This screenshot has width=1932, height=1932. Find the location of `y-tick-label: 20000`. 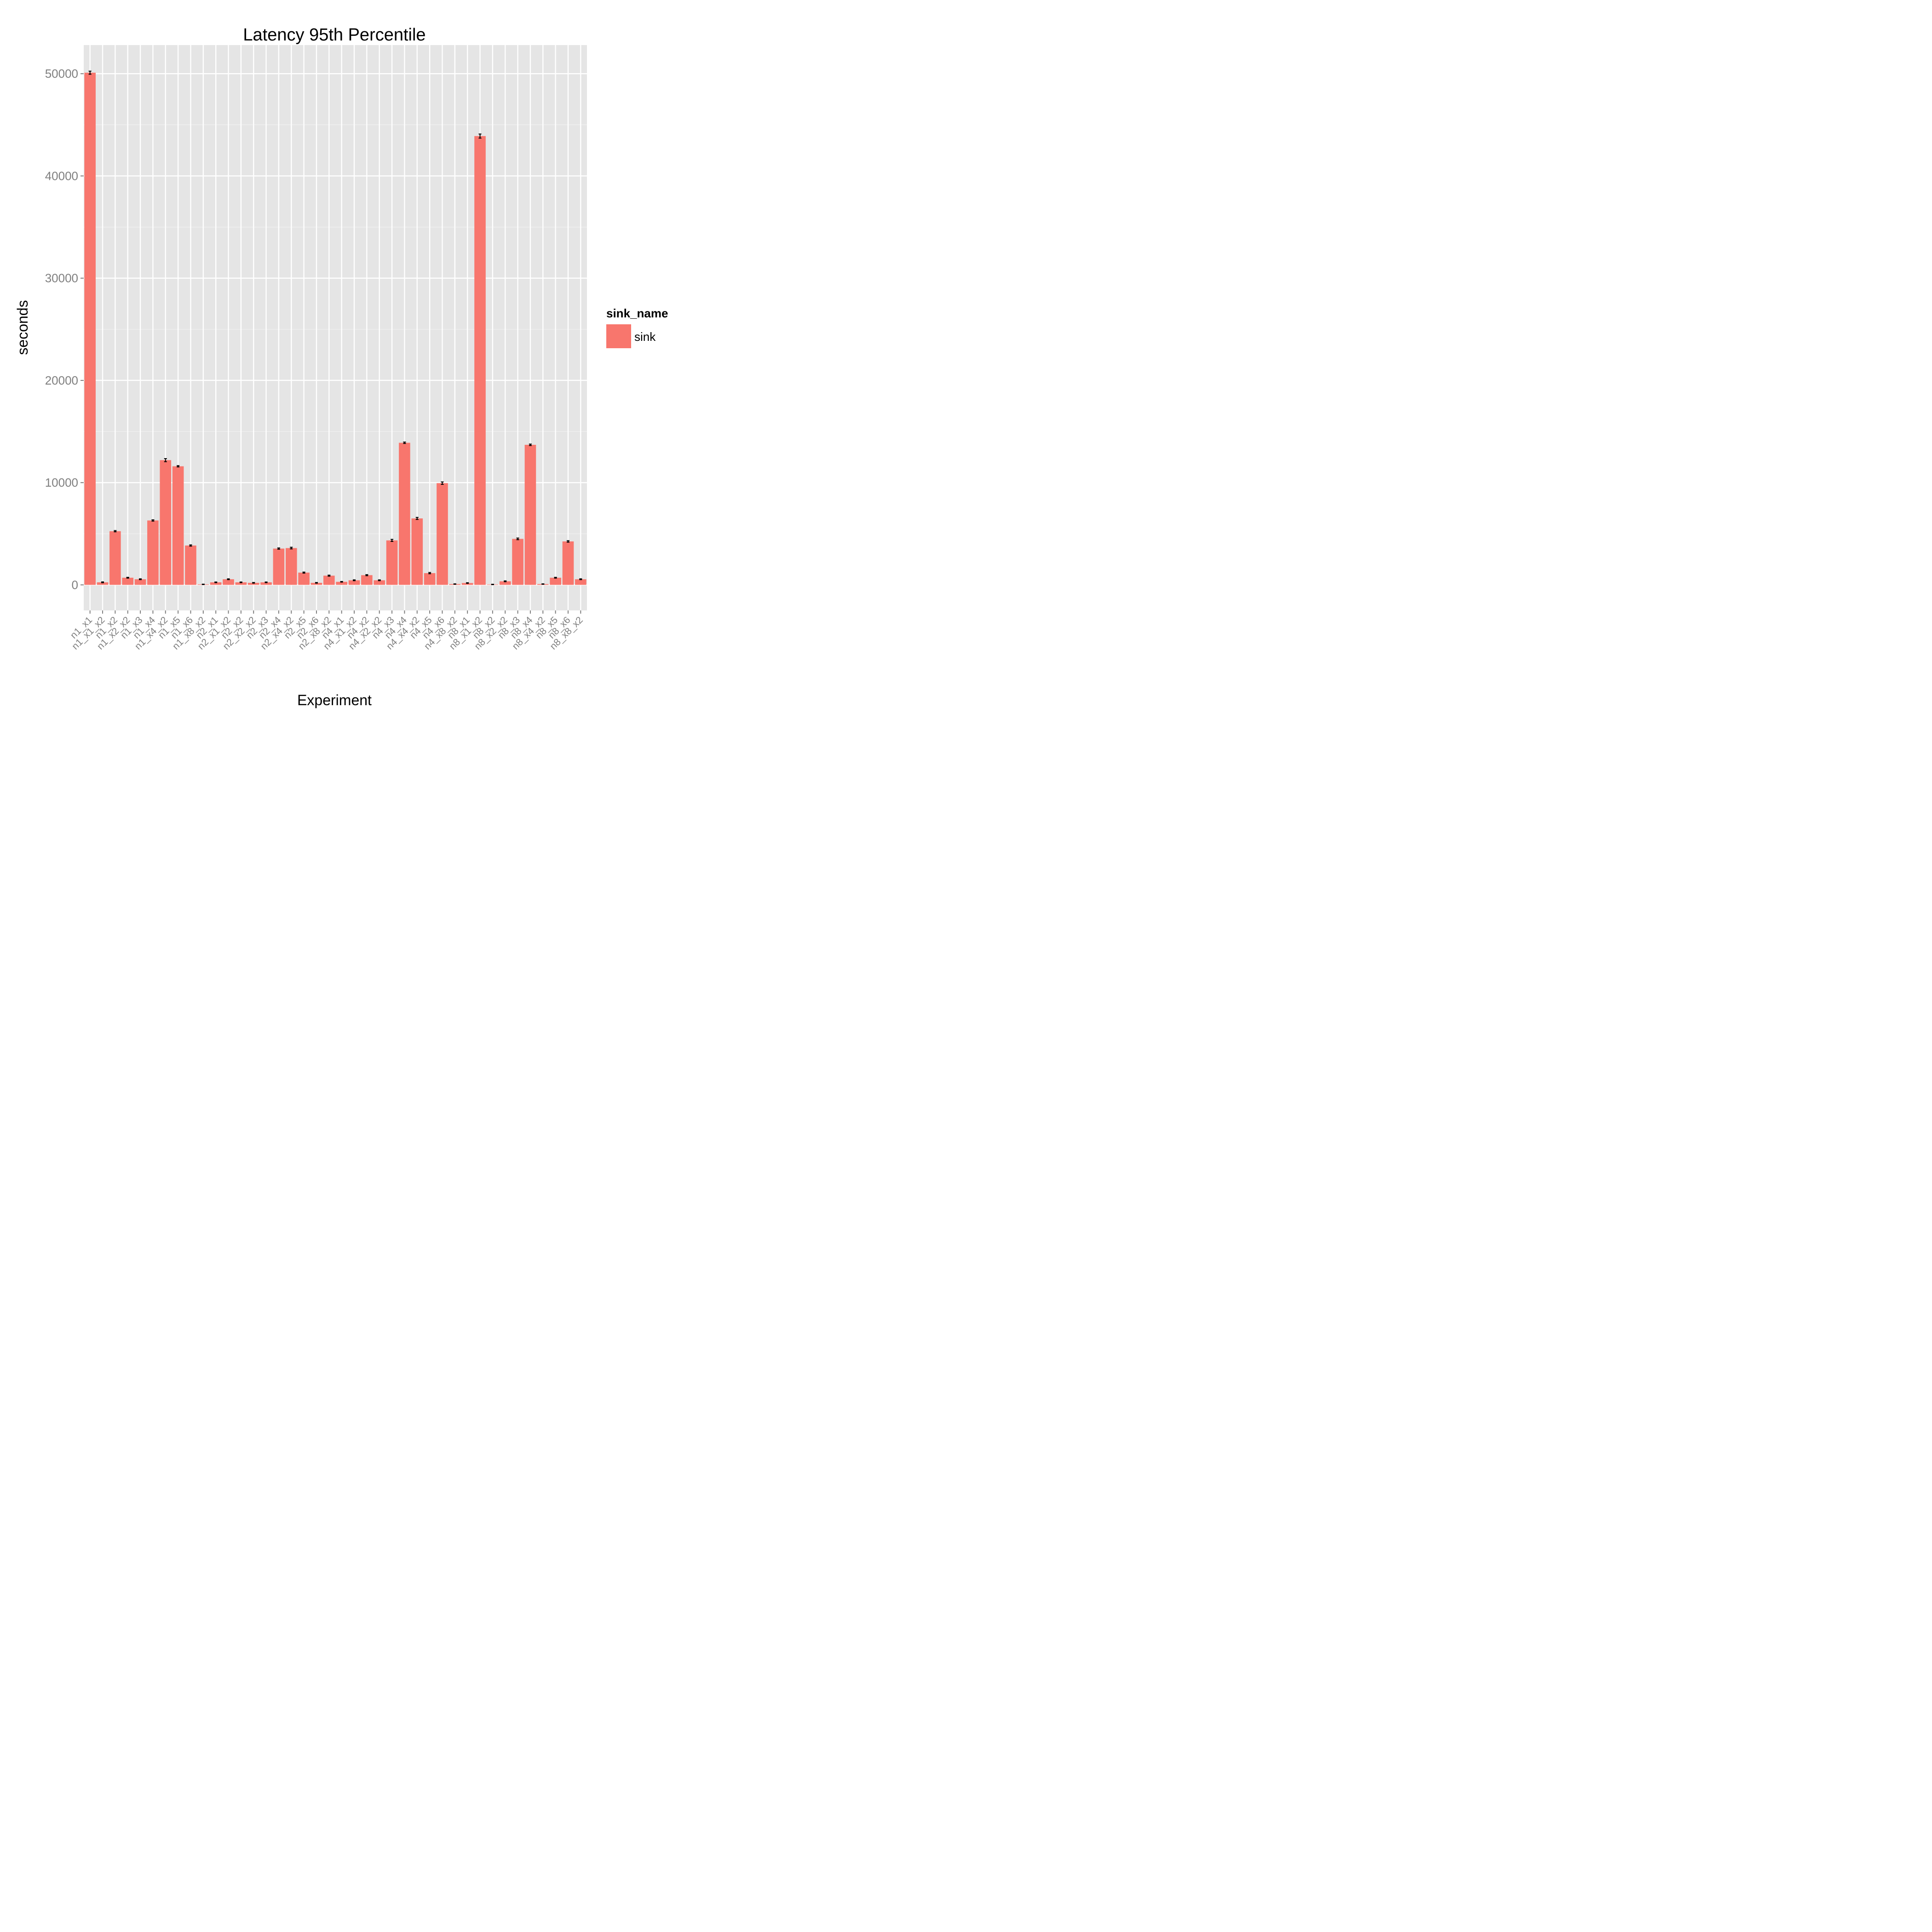

y-tick-label: 20000 is located at coordinates (61, 380).